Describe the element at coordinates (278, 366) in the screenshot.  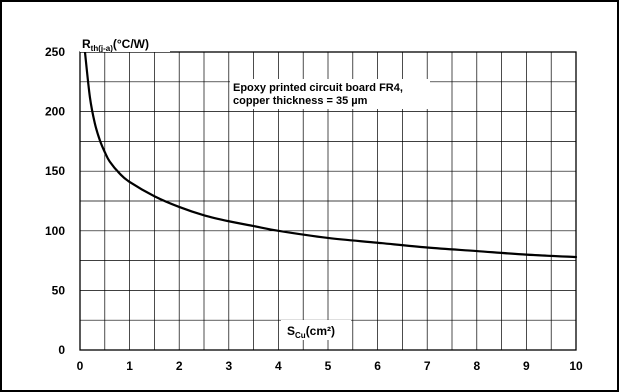
I see `x-tick-label: 4` at that location.